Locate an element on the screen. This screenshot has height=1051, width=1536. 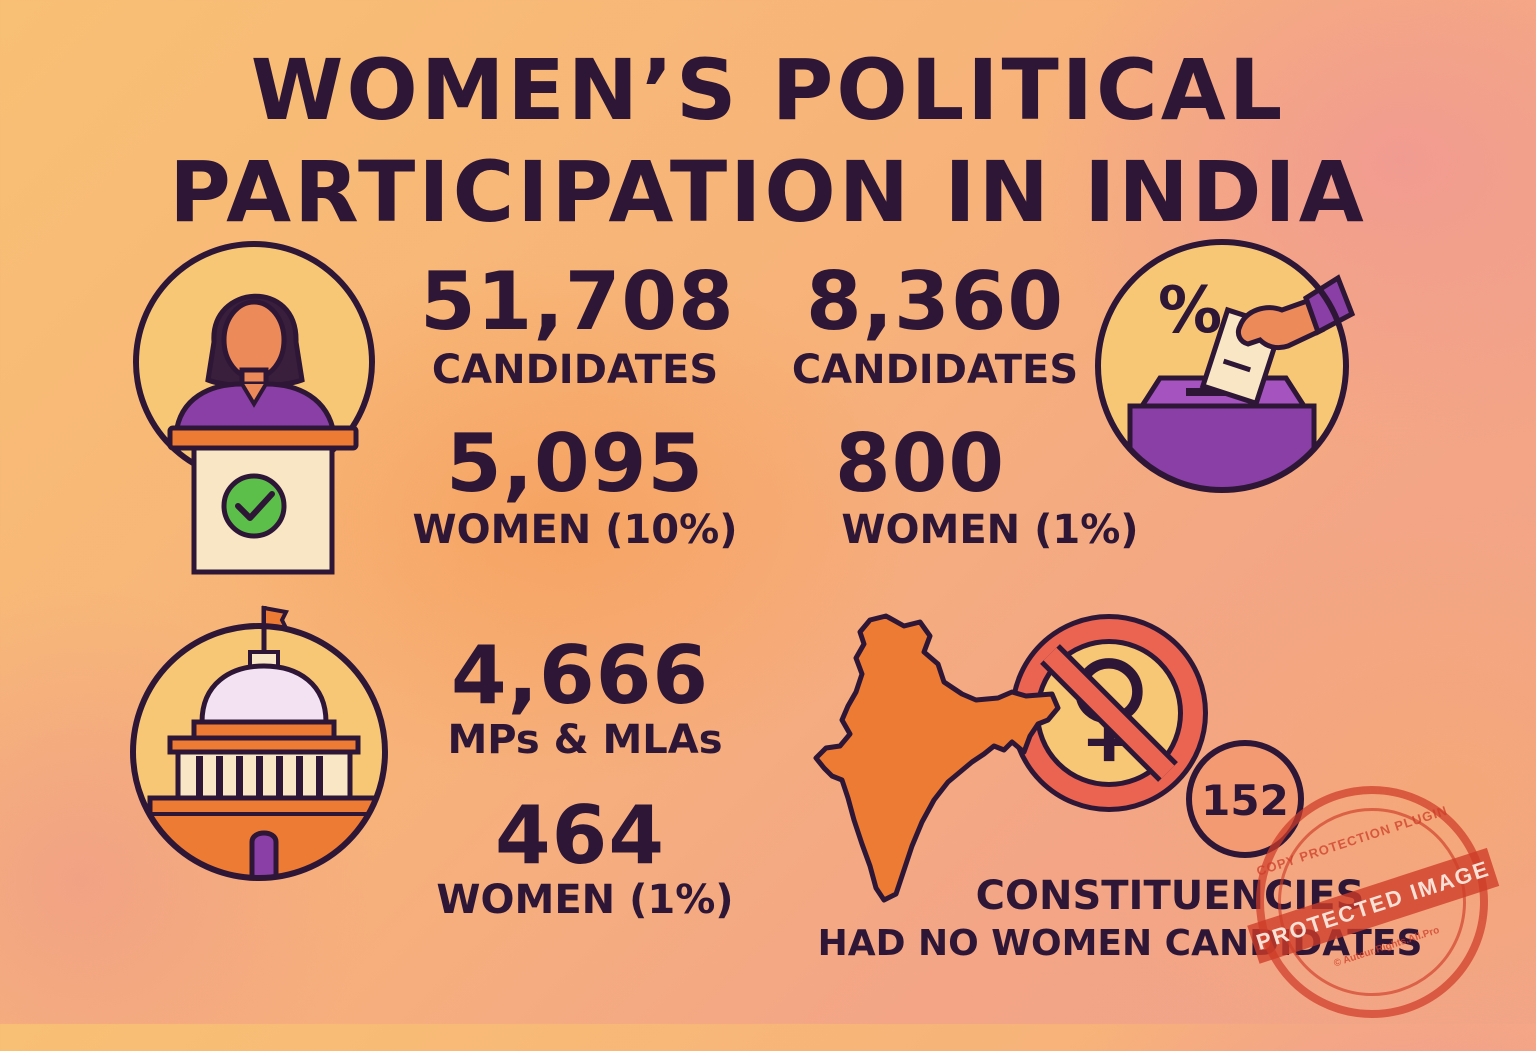
stat-legislators-women-label: WOMEN (1%) is located at coordinates (585, 900).